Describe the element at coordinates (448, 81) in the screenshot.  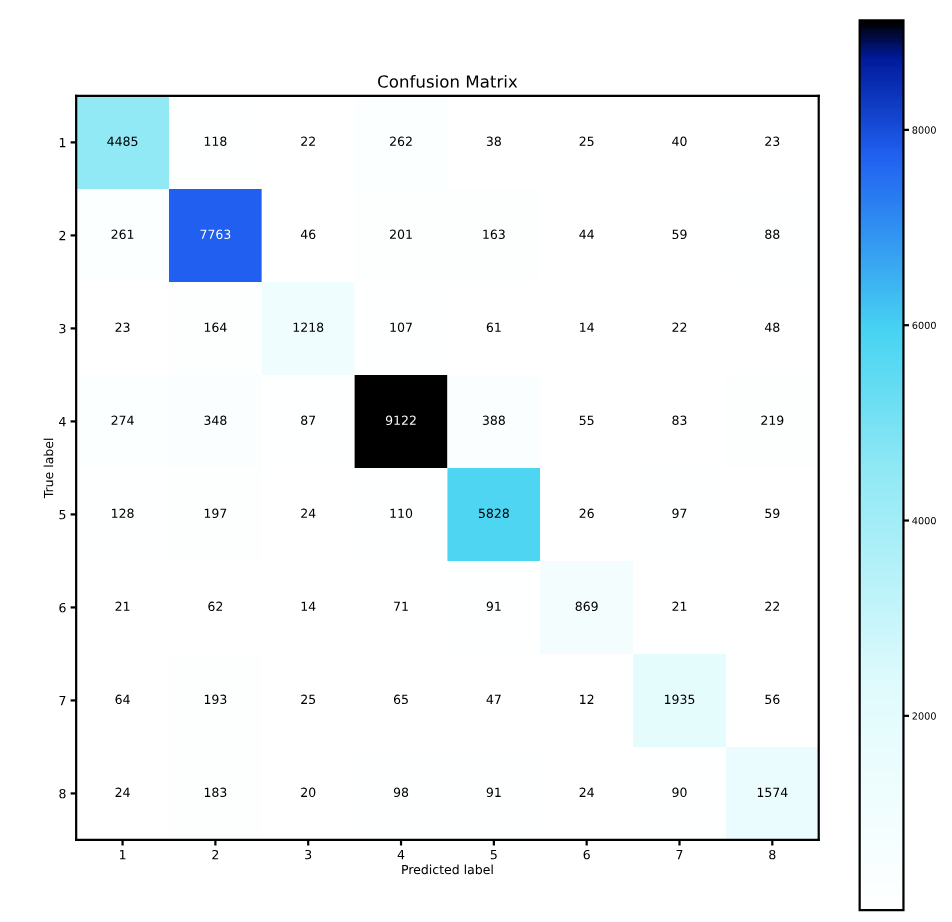
I see `chart-title: Confusion Matrix` at that location.